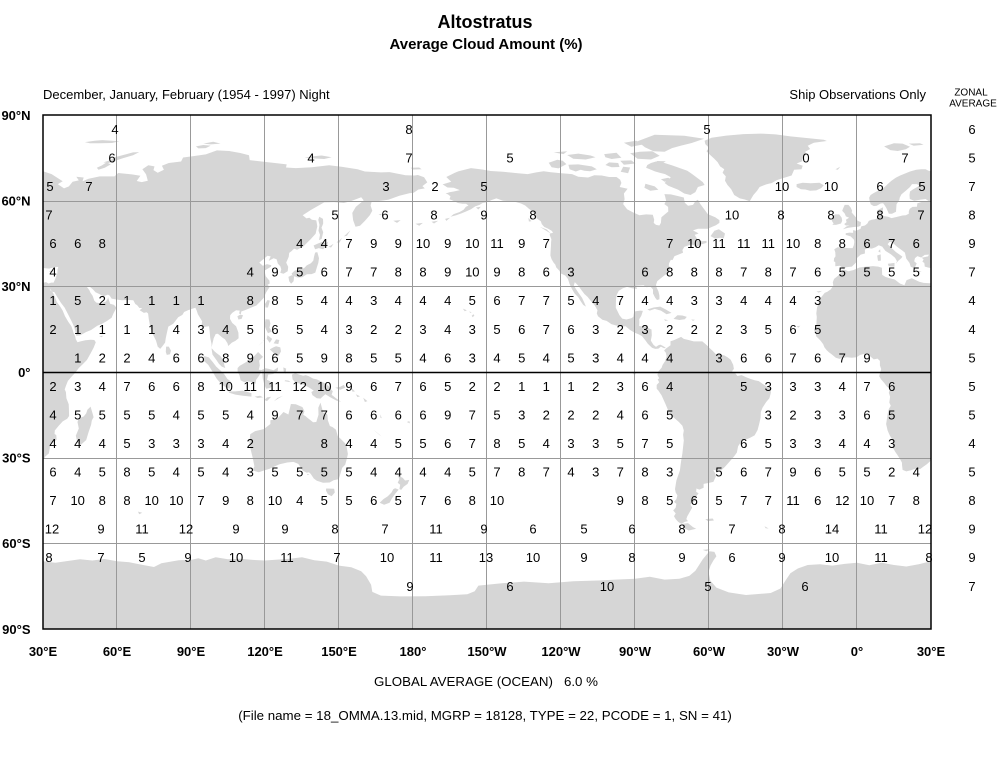 This screenshot has height=760, width=998. I want to click on svg-text: 90°S, so click(16, 629).